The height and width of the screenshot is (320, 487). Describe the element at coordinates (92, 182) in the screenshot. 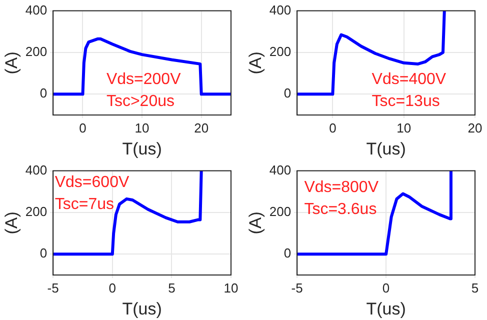

I see `annotation: Vds=600V` at that location.